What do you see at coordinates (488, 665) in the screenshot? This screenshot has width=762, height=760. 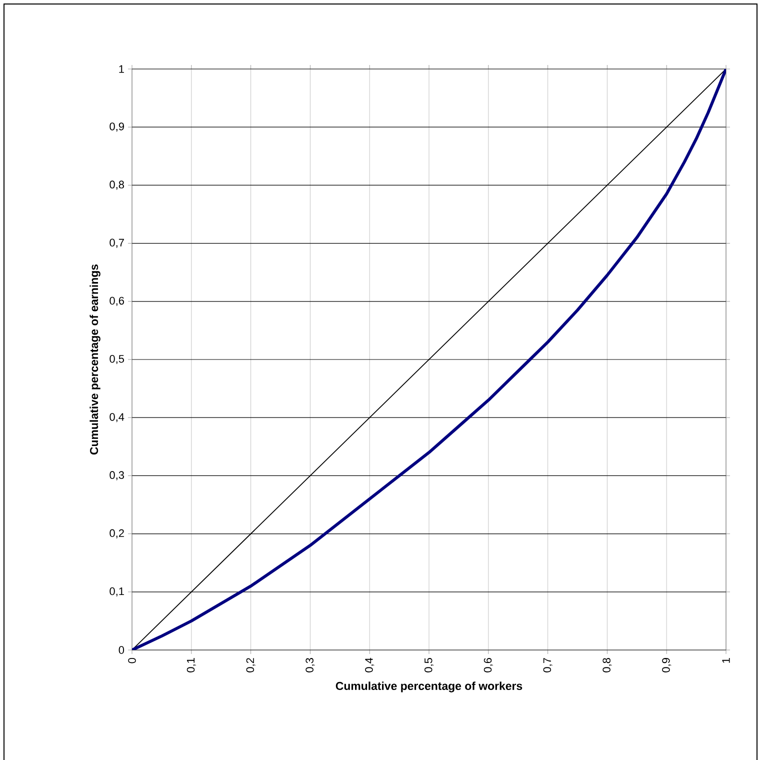 I see `x-tick-label: 0,6` at bounding box center [488, 665].